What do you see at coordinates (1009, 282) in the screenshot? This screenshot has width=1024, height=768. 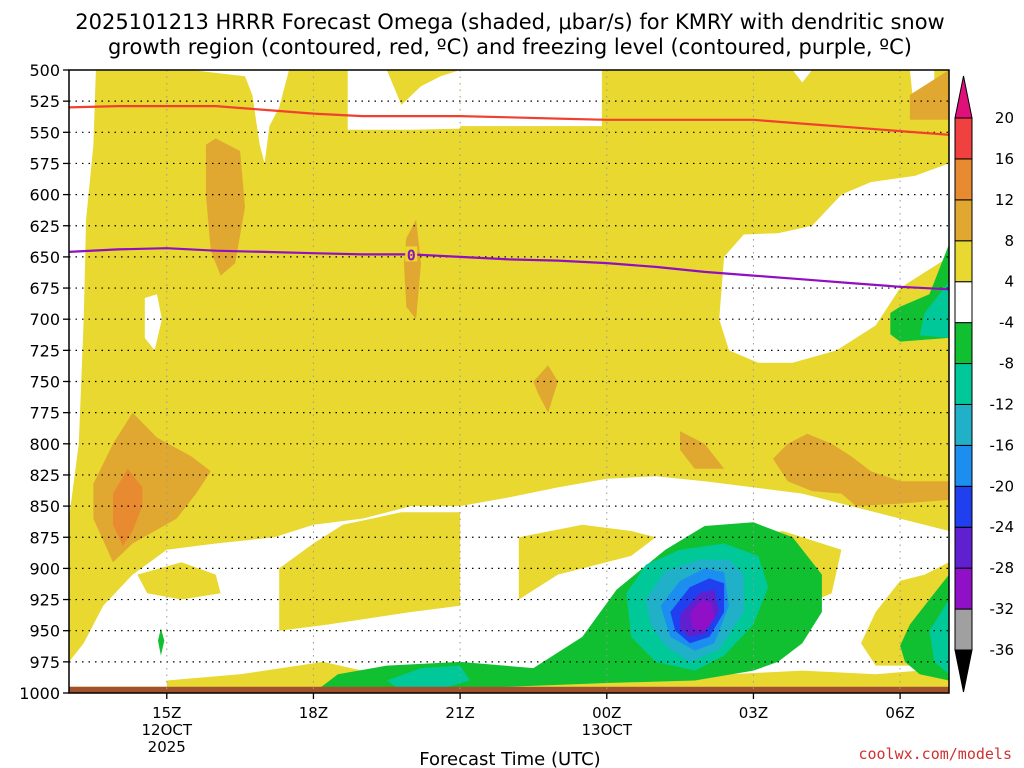 I see `colorbar-label-4: 4` at bounding box center [1009, 282].